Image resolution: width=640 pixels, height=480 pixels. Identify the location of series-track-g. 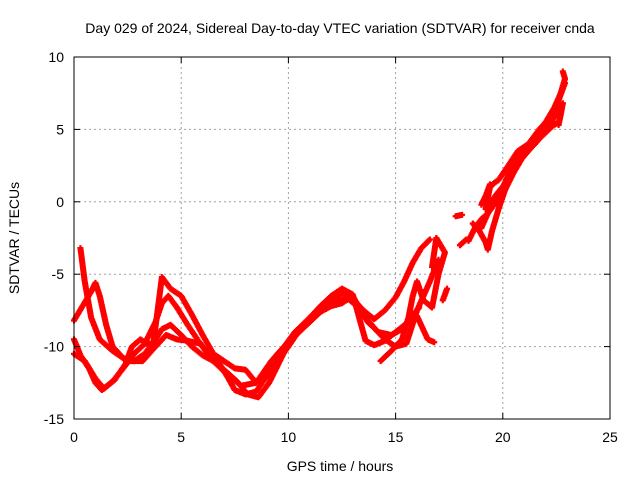
(459, 215).